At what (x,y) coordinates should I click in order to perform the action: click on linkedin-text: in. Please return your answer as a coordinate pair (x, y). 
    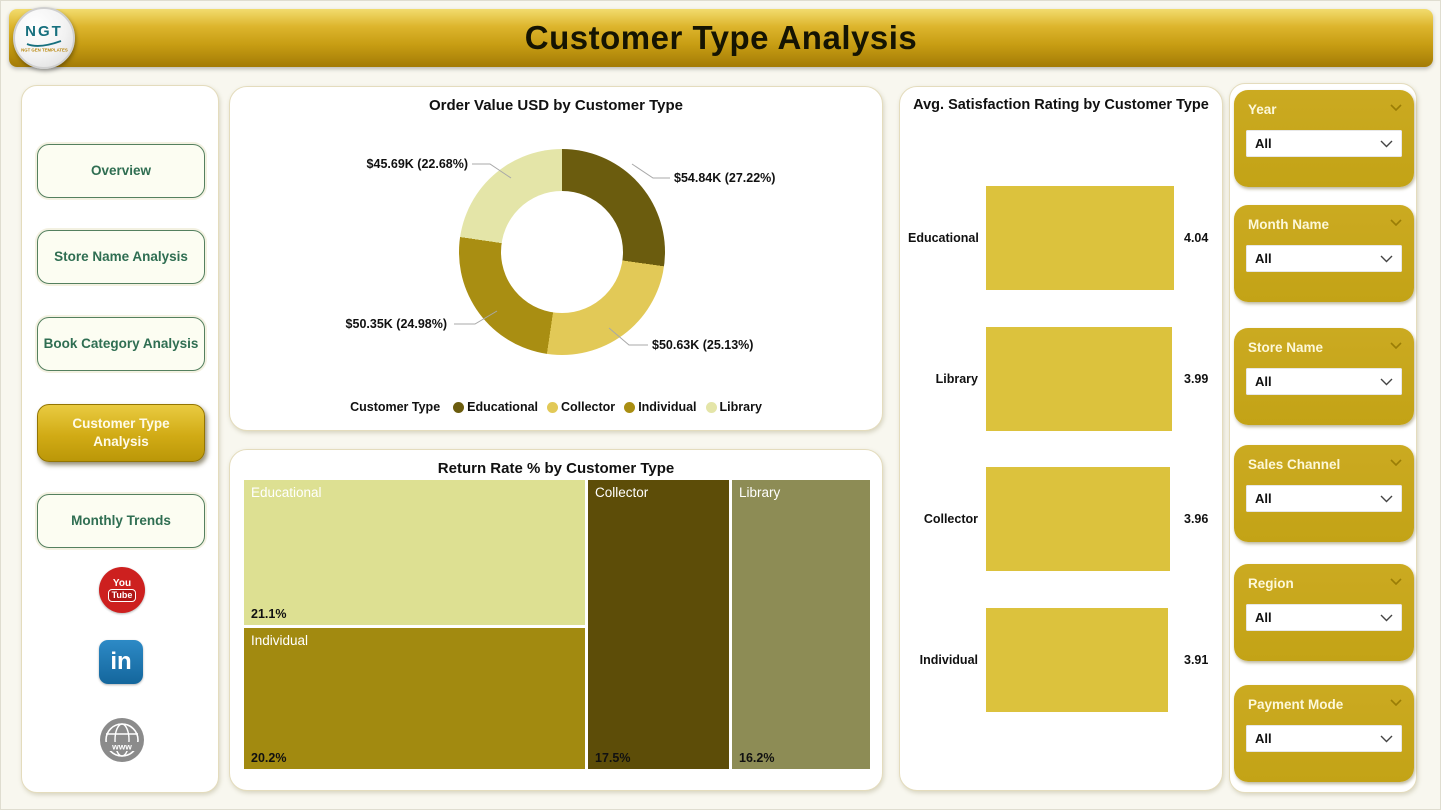
    Looking at the image, I should click on (121, 661).